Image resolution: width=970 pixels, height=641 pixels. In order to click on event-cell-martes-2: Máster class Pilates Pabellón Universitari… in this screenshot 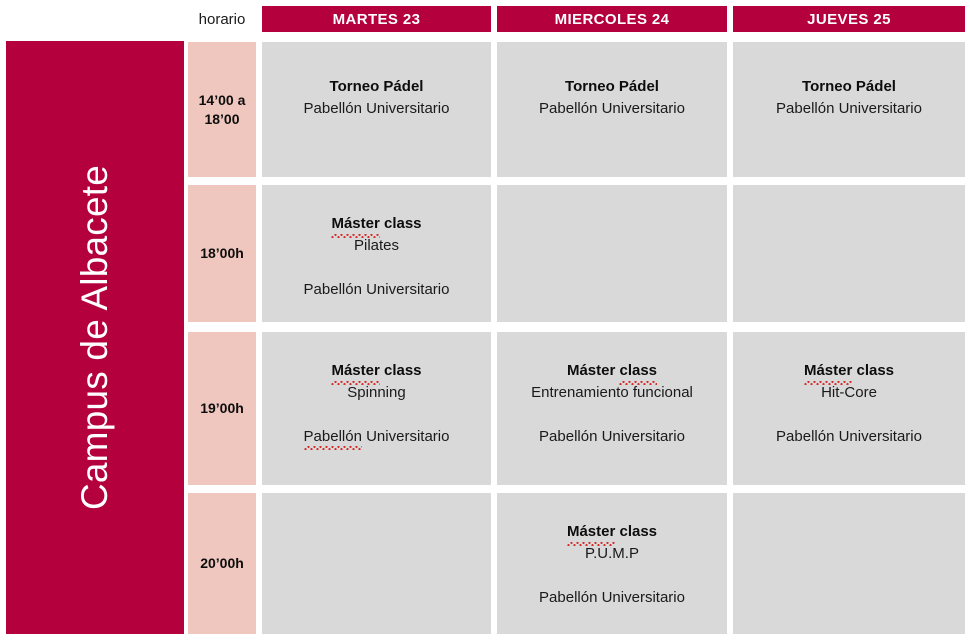, I will do `click(376, 253)`.